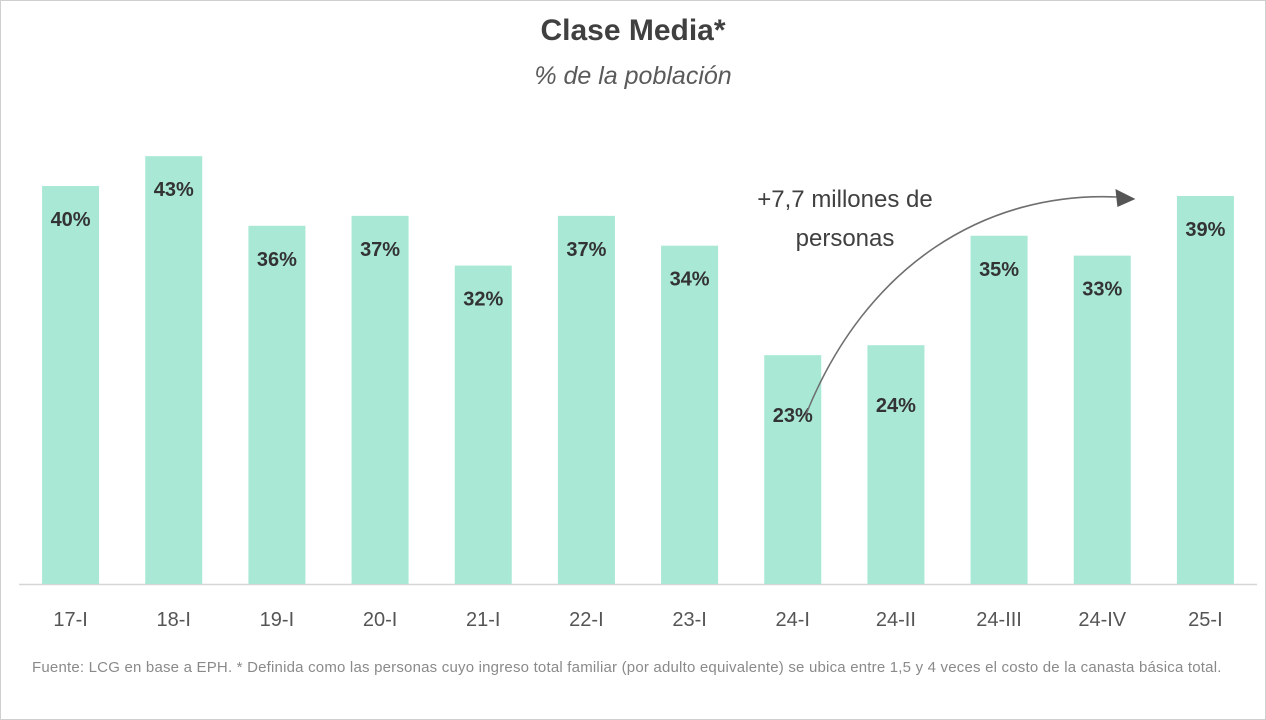 The width and height of the screenshot is (1266, 720). I want to click on tick-label-24-II: 24-II, so click(896, 620).